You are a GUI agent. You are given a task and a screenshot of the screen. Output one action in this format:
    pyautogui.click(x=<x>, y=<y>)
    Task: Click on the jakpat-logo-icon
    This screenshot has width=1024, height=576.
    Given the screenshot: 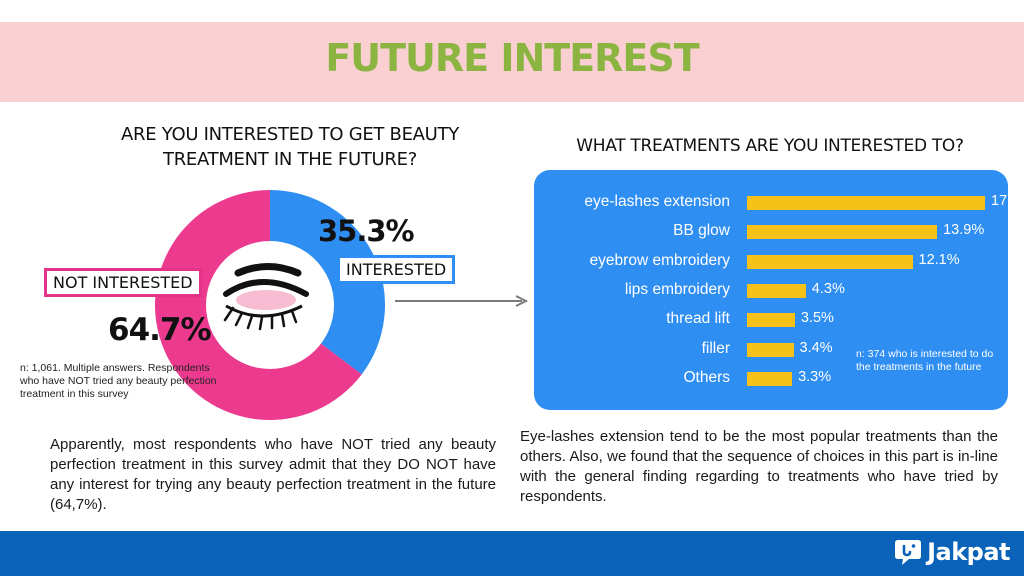 What is the action you would take?
    pyautogui.click(x=908, y=552)
    